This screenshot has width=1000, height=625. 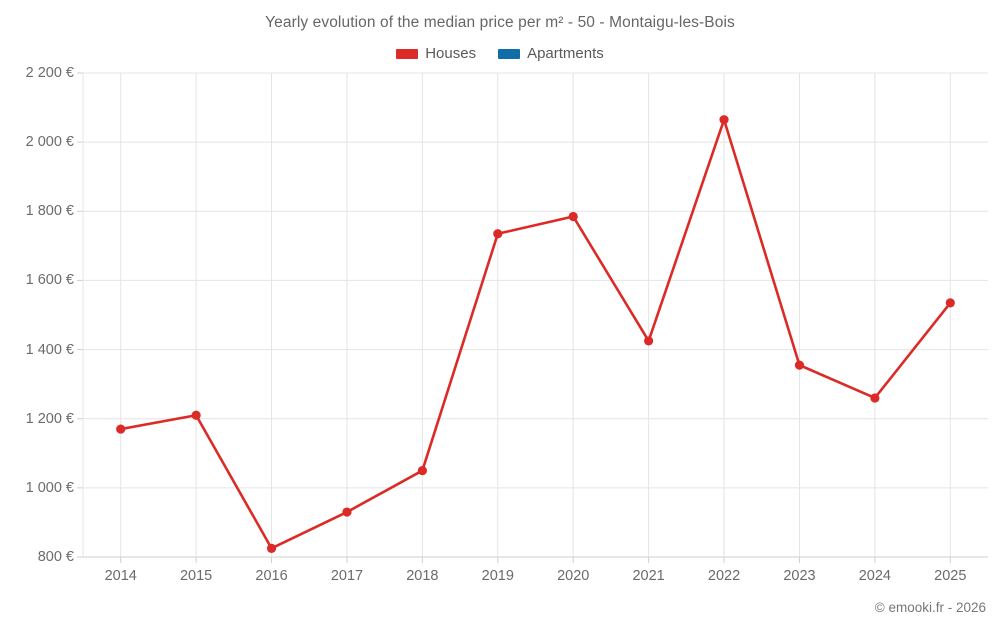 What do you see at coordinates (49, 349) in the screenshot?
I see `y-axis-tick-label: 1 400 €` at bounding box center [49, 349].